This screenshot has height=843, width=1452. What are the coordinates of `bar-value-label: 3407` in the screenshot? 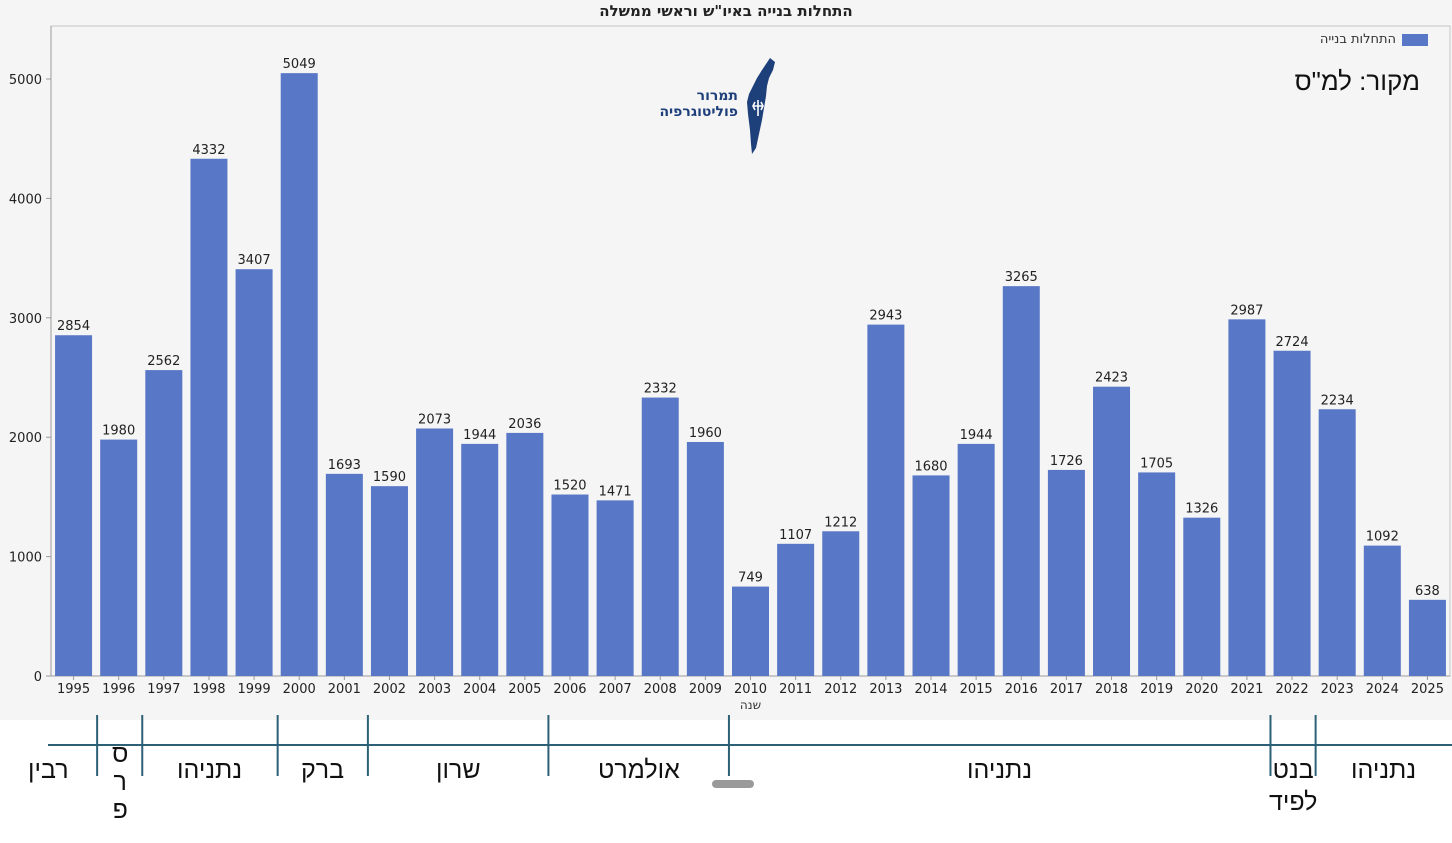 It's located at (254, 260).